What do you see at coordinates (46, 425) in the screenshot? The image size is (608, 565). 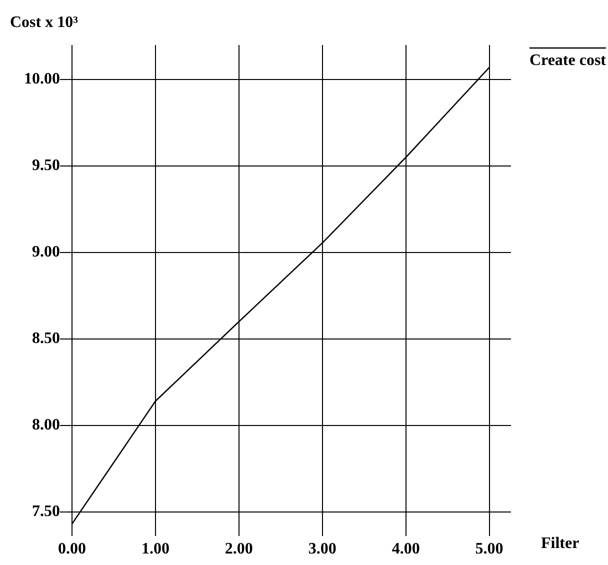 I see `y-tick-label: 8.00` at bounding box center [46, 425].